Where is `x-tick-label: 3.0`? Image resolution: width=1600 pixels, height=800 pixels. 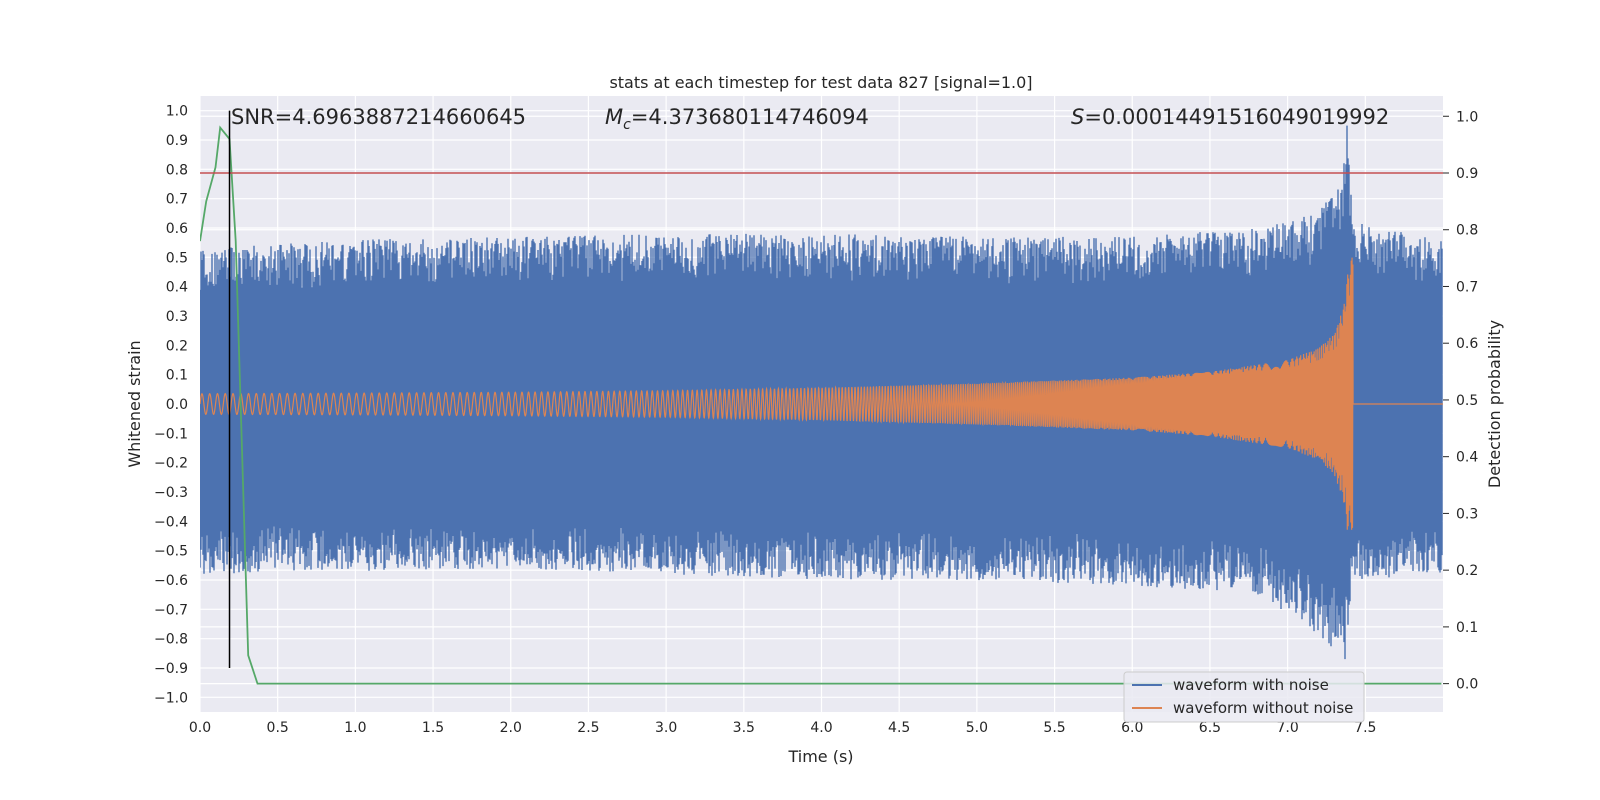 x-tick-label: 3.0 is located at coordinates (666, 728).